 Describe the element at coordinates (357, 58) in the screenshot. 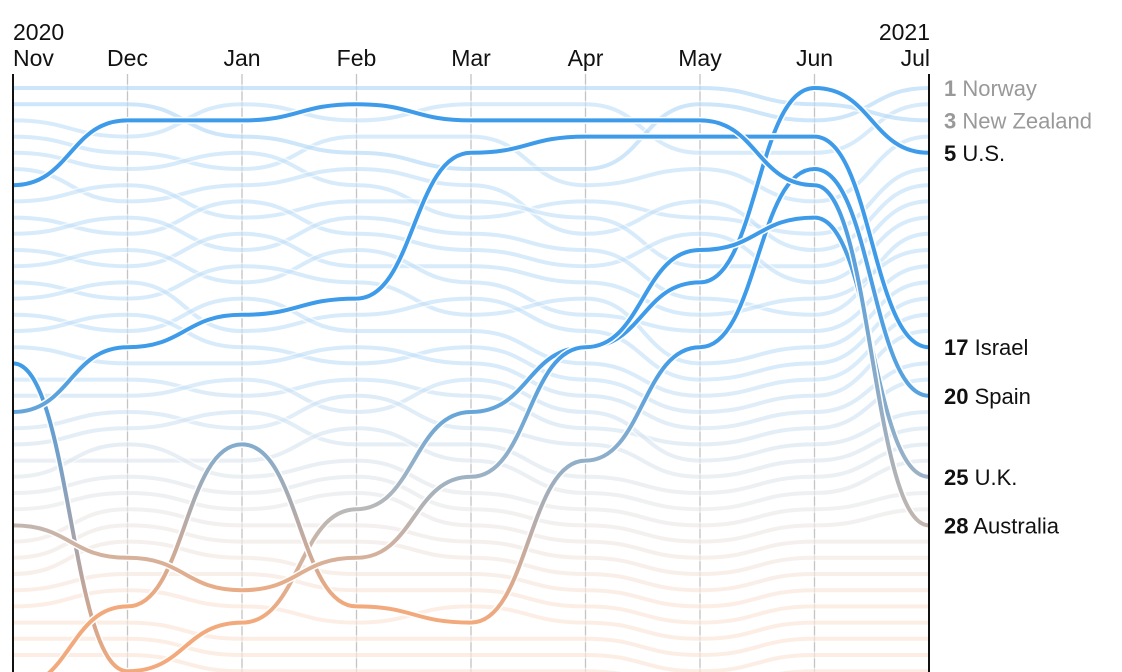

I see `month-label-feb: Feb` at that location.